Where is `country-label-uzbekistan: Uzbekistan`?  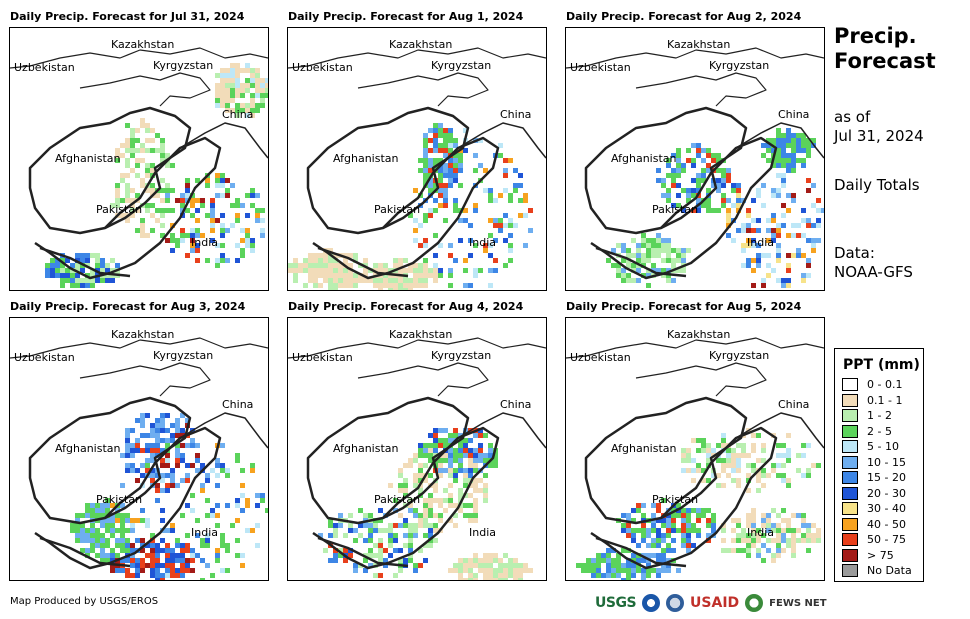 country-label-uzbekistan: Uzbekistan is located at coordinates (600, 67).